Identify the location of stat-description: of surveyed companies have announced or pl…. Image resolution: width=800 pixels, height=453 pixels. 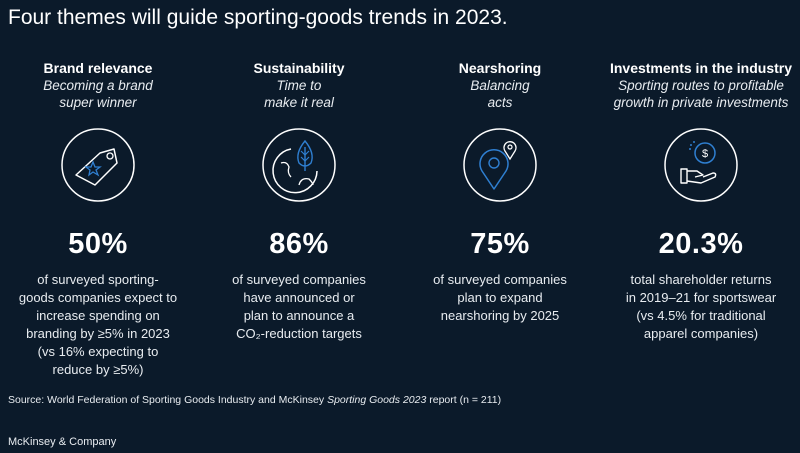
(299, 306).